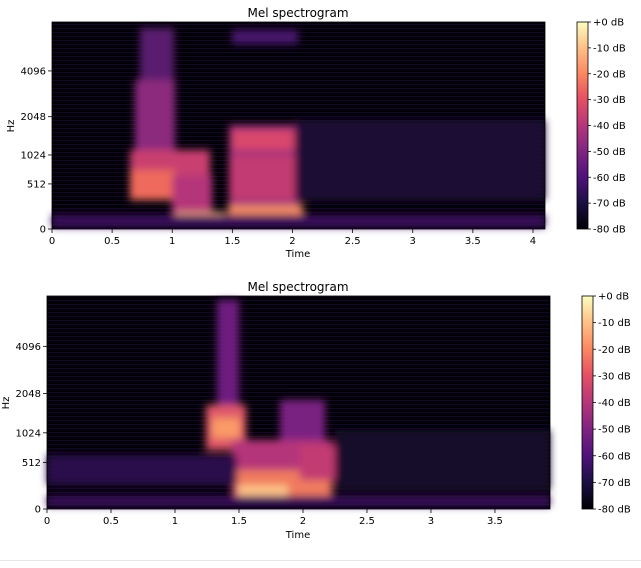 This screenshot has width=641, height=568. I want to click on x-tick-label: 4, so click(533, 241).